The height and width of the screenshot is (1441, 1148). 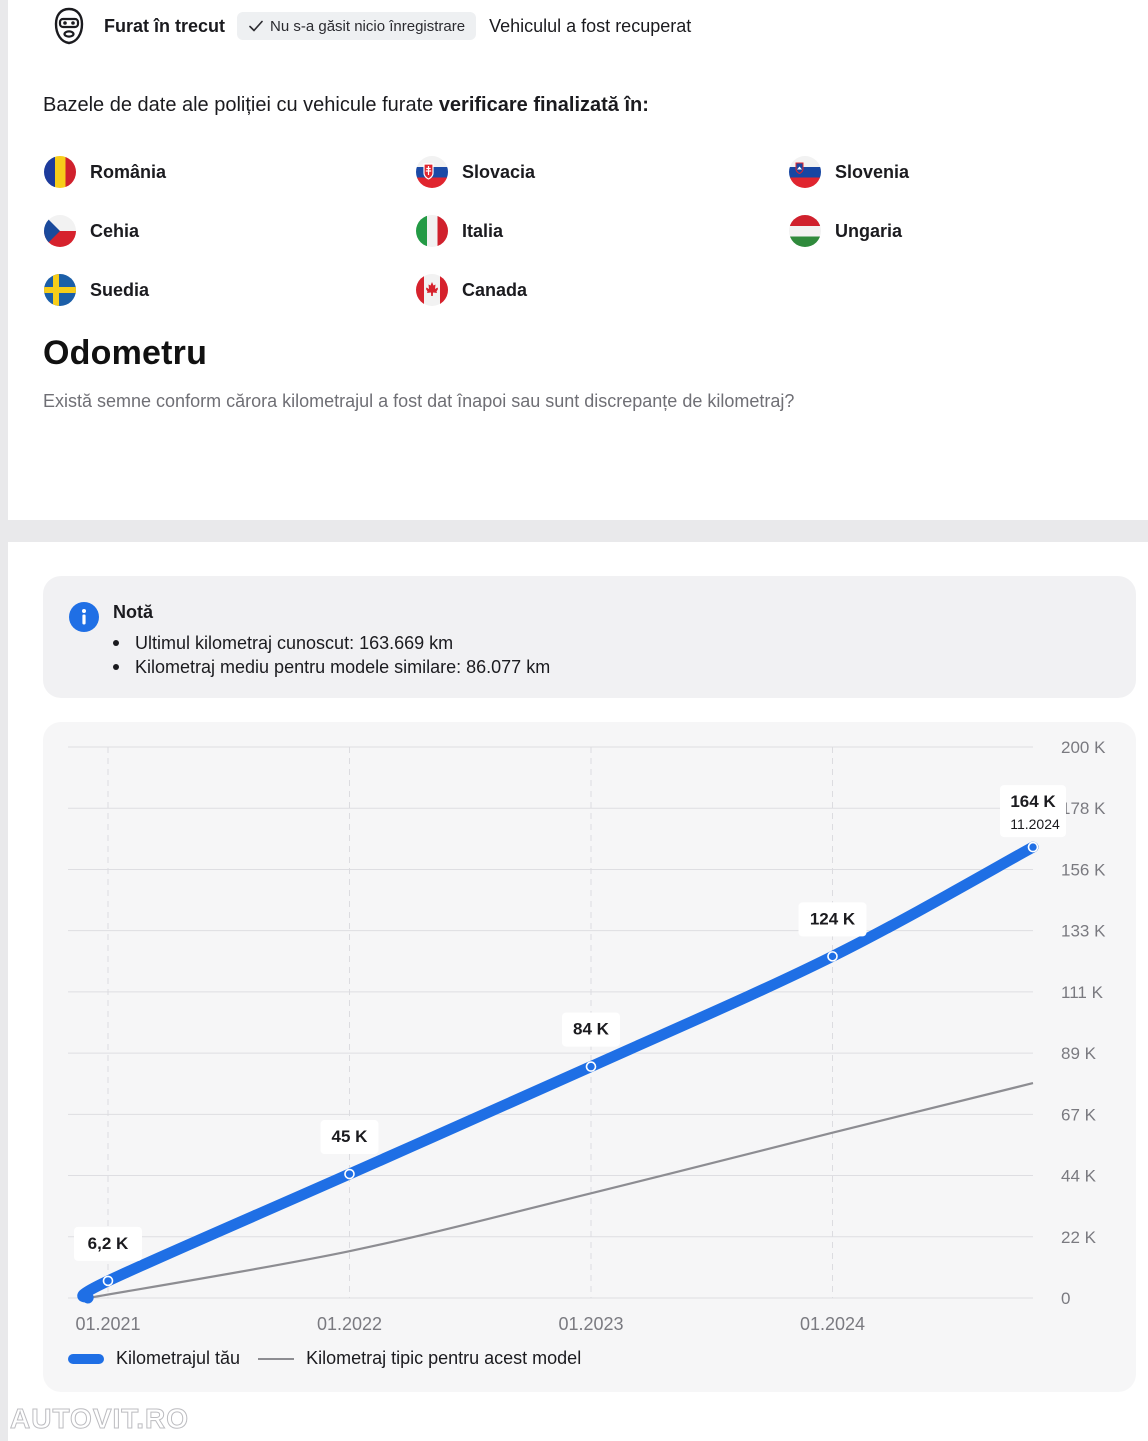 I want to click on country-item-slovenia: Slovenia, so click(x=849, y=172).